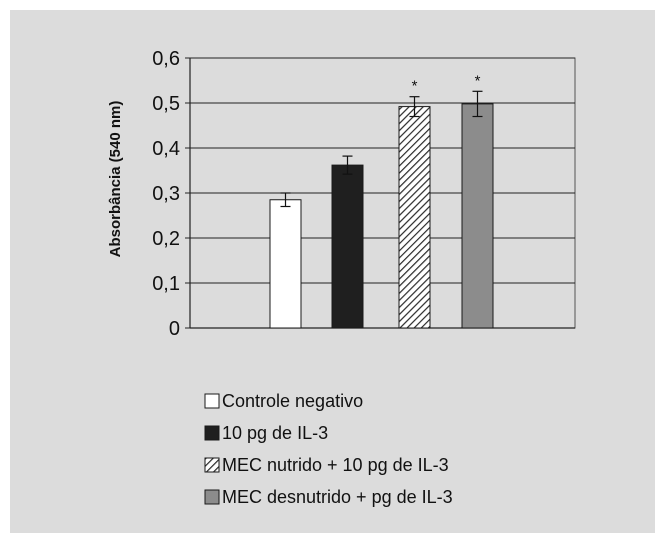 Image resolution: width=665 pixels, height=543 pixels. What do you see at coordinates (337, 497) in the screenshot?
I see `legend-label: MEC desnutrido + pg de IL-3` at bounding box center [337, 497].